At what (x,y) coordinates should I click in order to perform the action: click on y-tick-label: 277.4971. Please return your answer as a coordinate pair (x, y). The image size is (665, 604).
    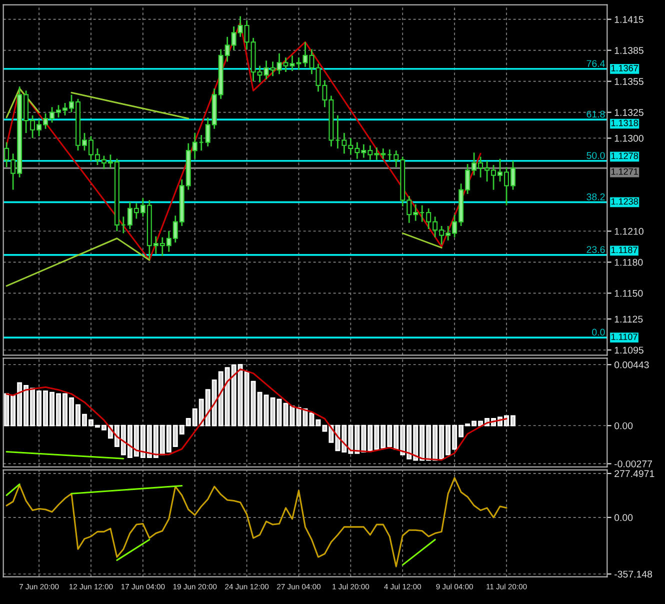
    Looking at the image, I should click on (634, 474).